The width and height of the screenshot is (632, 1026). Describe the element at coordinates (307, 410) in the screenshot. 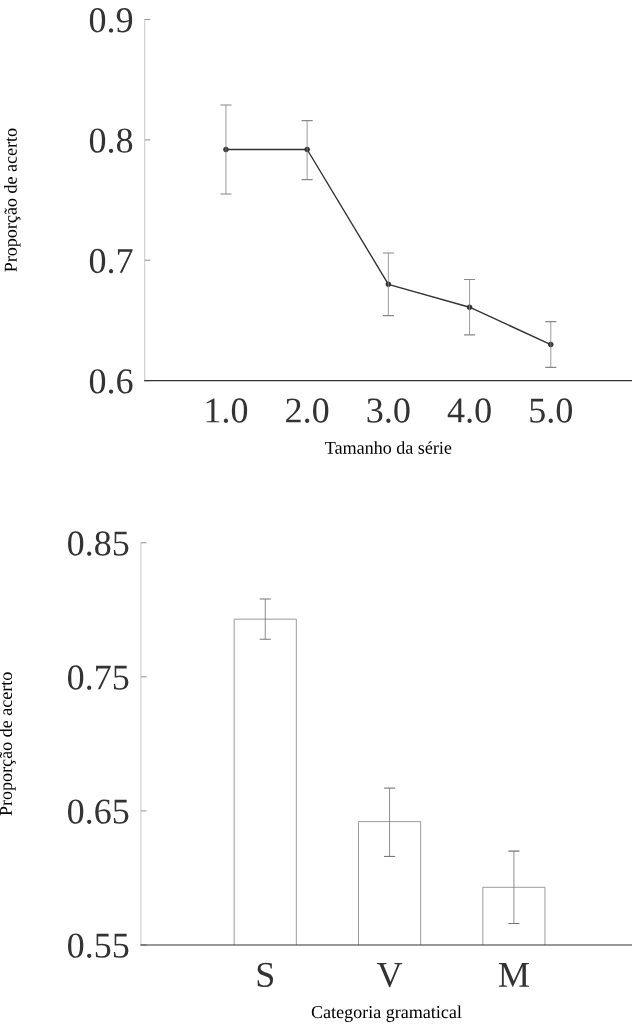

I see `x-tick-label: 2.0` at that location.